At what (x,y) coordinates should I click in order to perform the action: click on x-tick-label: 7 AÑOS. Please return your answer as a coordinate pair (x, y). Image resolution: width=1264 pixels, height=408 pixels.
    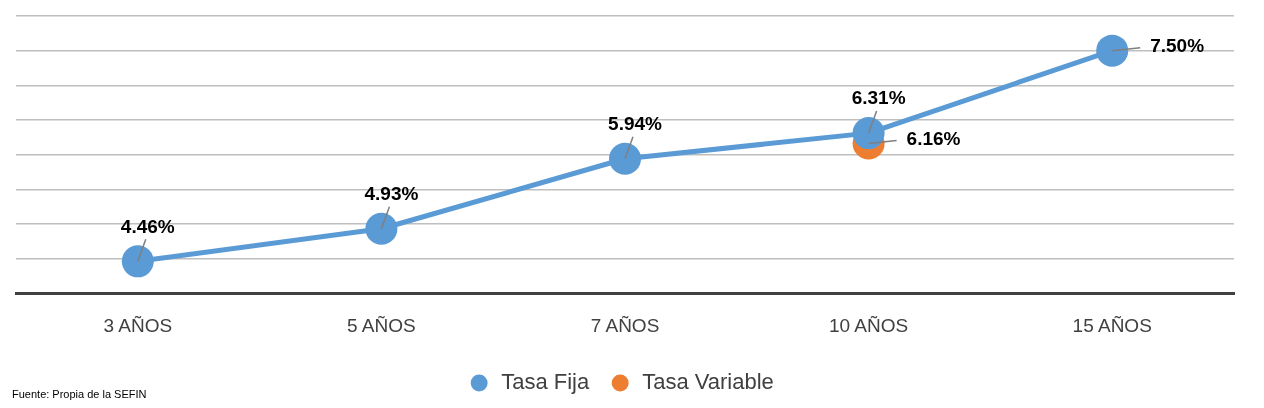
    Looking at the image, I should click on (625, 325).